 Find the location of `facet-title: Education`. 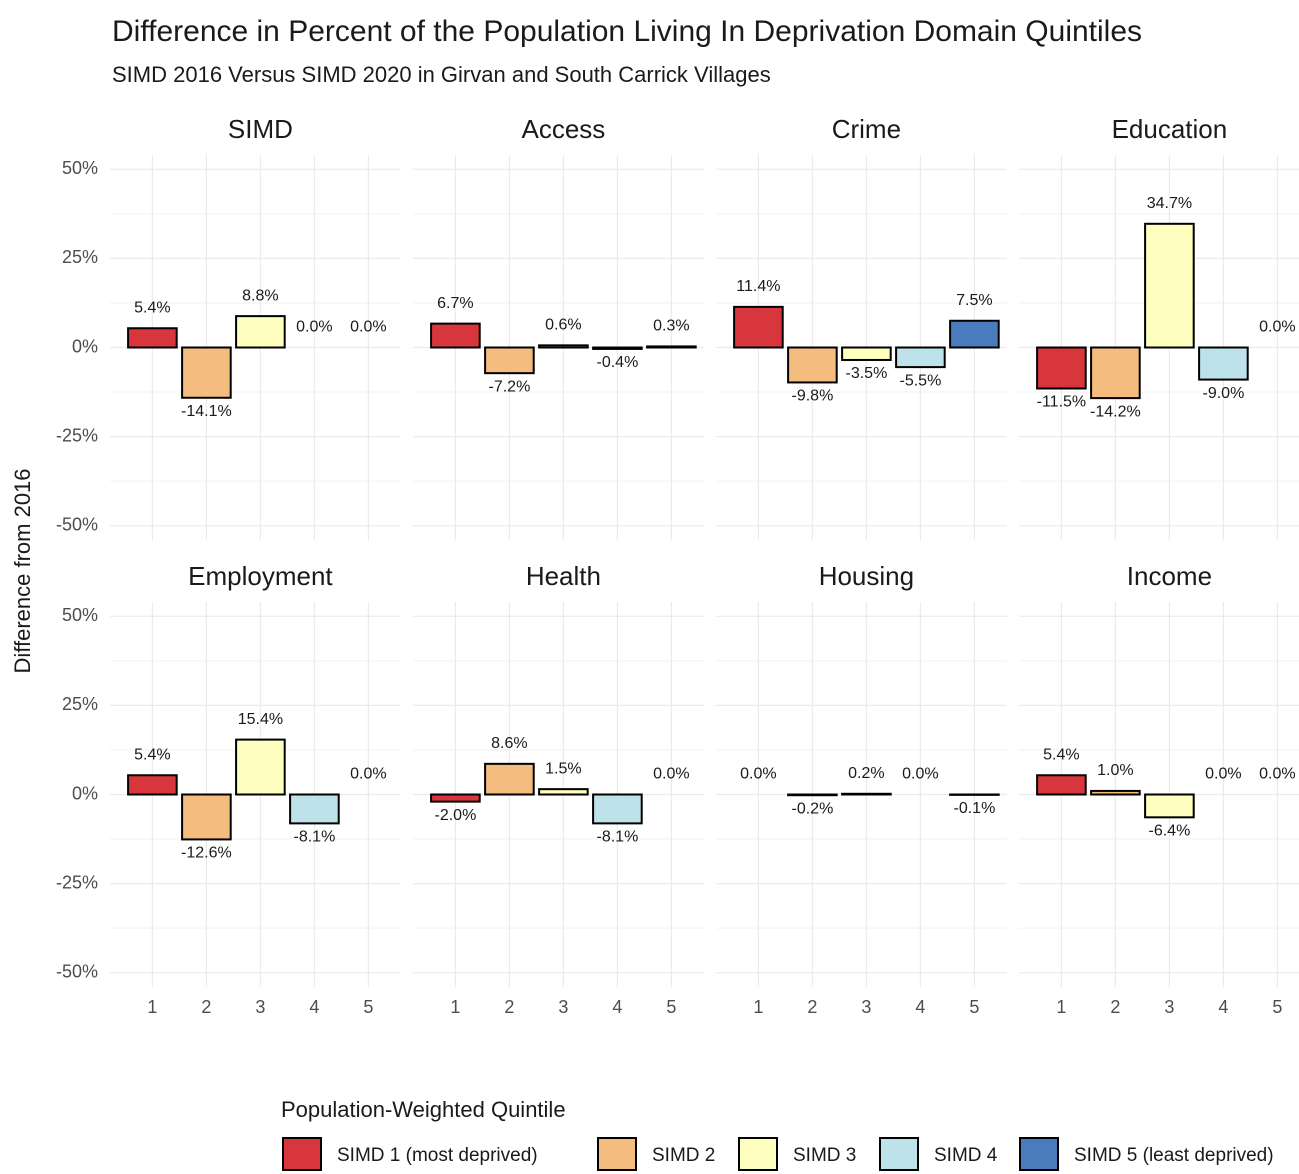

facet-title: Education is located at coordinates (1170, 129).